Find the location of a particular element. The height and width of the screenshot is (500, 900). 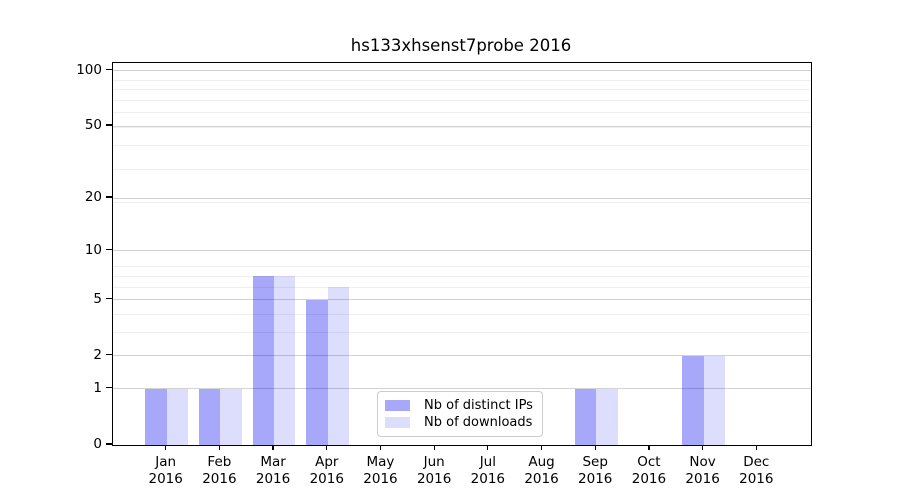

y-tick-label: 20 is located at coordinates (93, 197).